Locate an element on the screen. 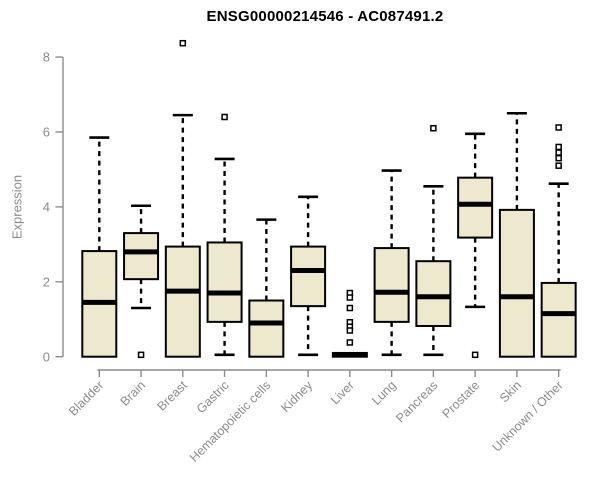  x-category-label-kidney: Kidney is located at coordinates (296, 396).